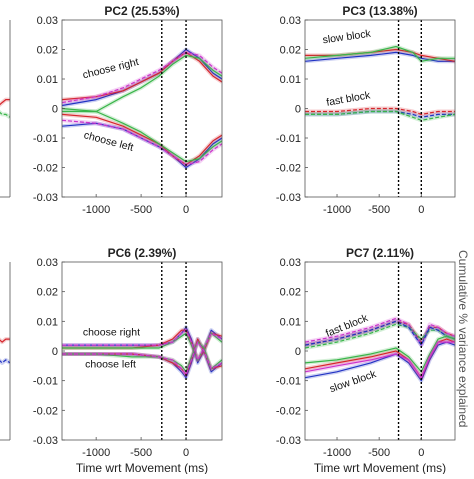  What do you see at coordinates (379, 11) in the screenshot?
I see `panel-title: PC3 (13.38%)` at bounding box center [379, 11].